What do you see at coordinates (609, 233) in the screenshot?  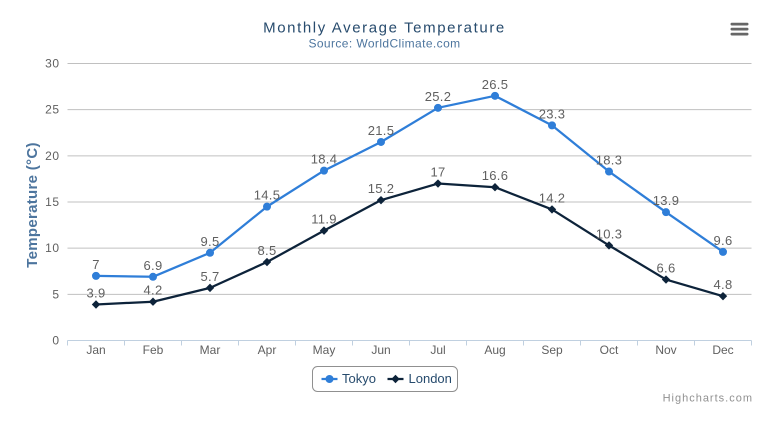 I see `svg-text: 10.3` at bounding box center [609, 233].